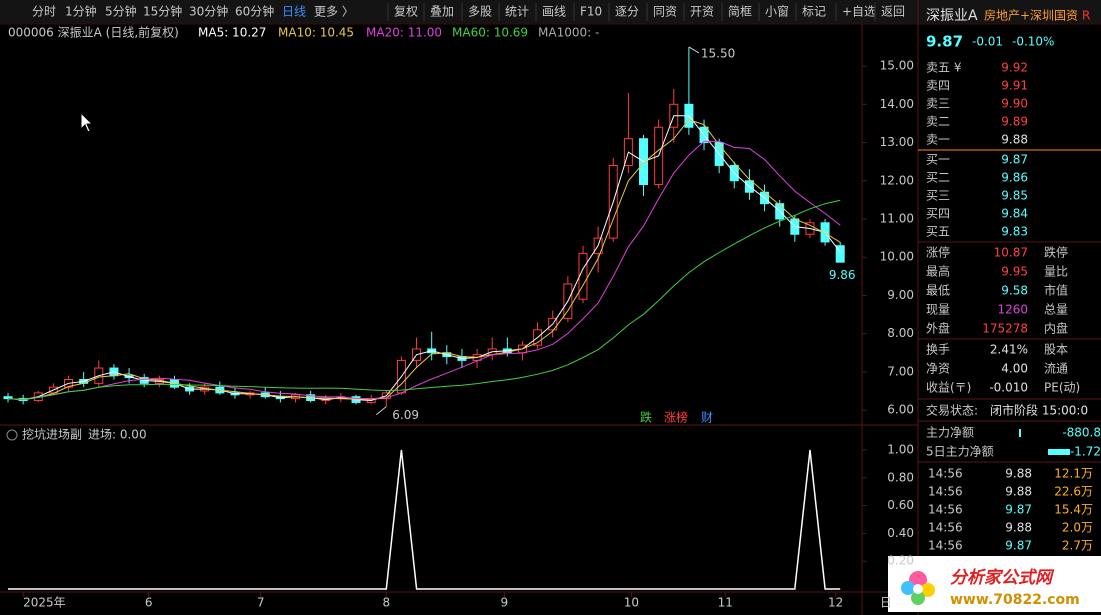 This screenshot has width=1101, height=615. I want to click on sector: 房地产+深圳国资, so click(1031, 15).